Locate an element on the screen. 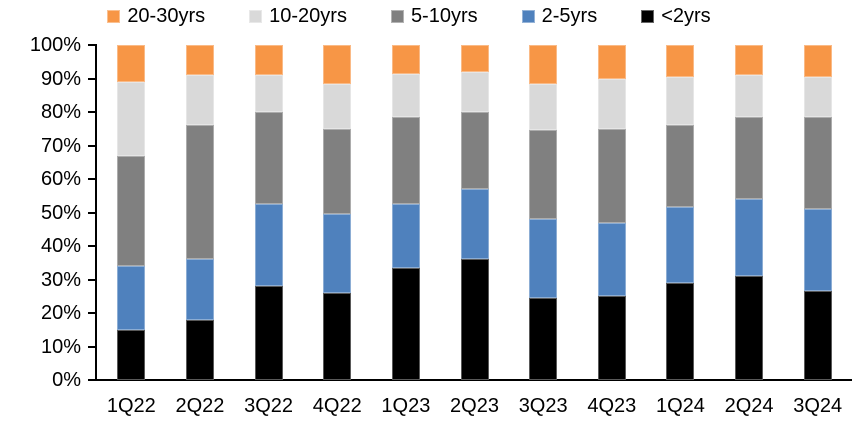 Image resolution: width=852 pixels, height=431 pixels. legend-label: 10-20yrs is located at coordinates (308, 16).